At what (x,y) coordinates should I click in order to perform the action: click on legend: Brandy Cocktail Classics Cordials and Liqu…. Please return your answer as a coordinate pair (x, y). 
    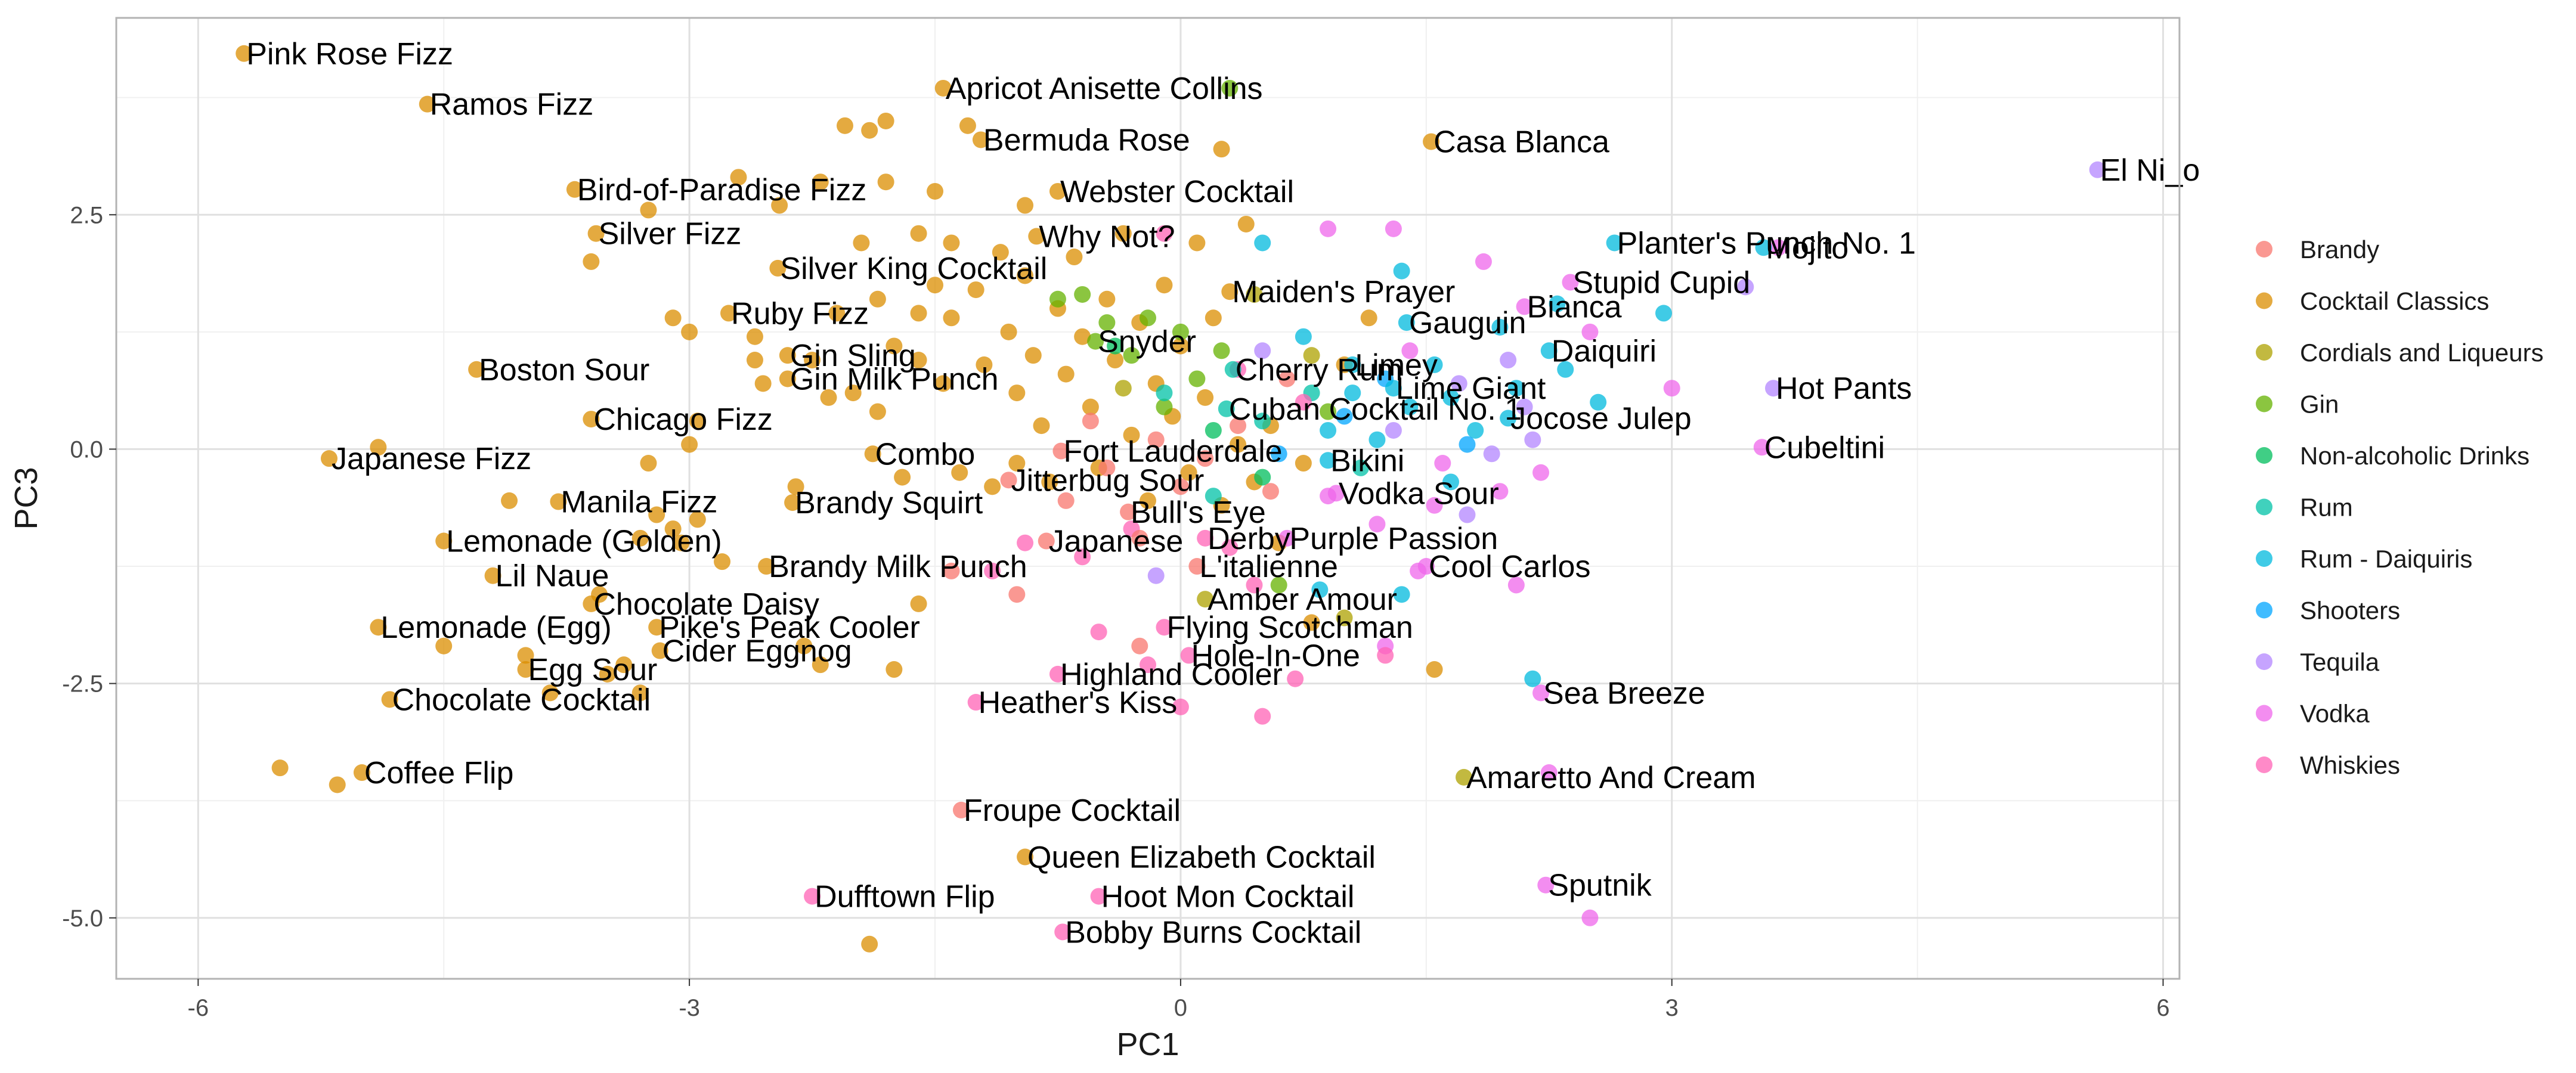
    Looking at the image, I should click on (2400, 507).